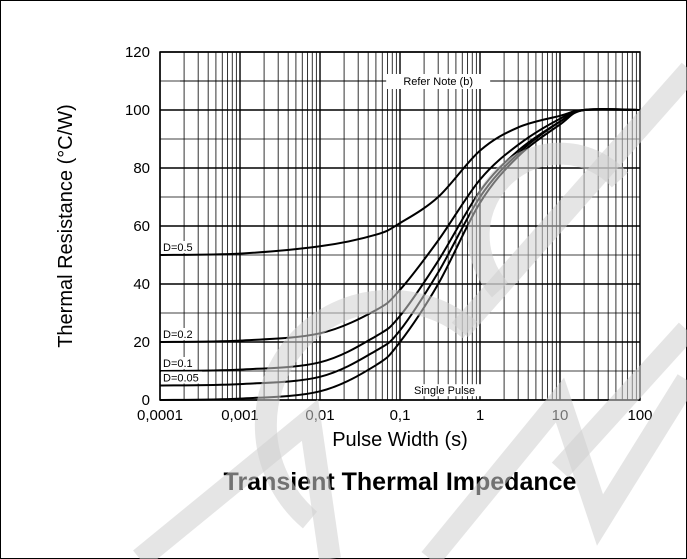 The width and height of the screenshot is (687, 559). Describe the element at coordinates (400, 440) in the screenshot. I see `x-axis-label: Pulse Width (s)` at that location.